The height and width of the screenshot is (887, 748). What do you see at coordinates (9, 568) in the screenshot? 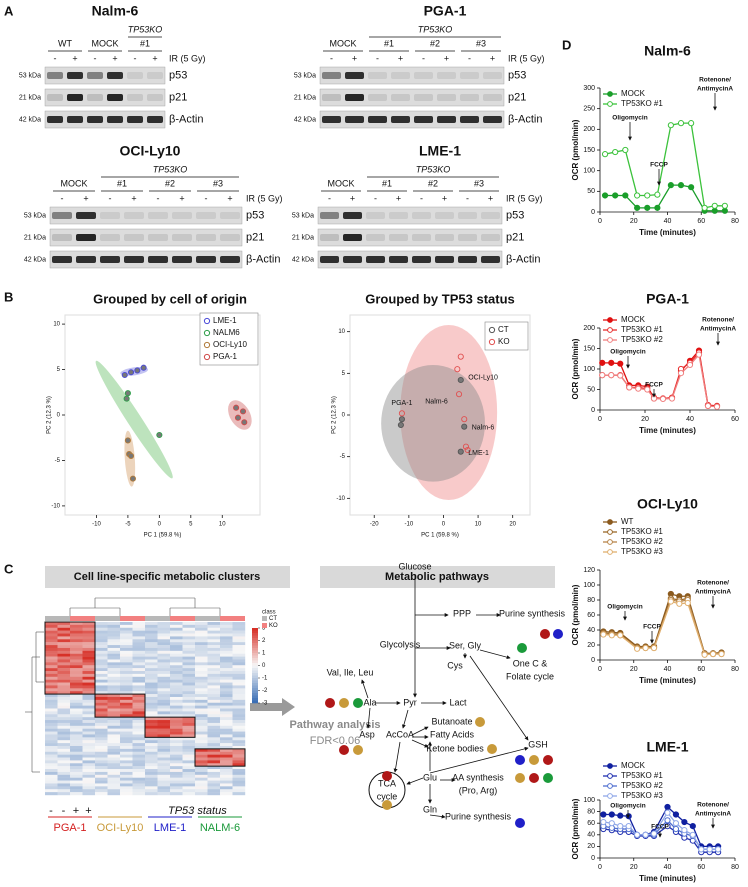
I see `panel-label: C` at bounding box center [9, 568].